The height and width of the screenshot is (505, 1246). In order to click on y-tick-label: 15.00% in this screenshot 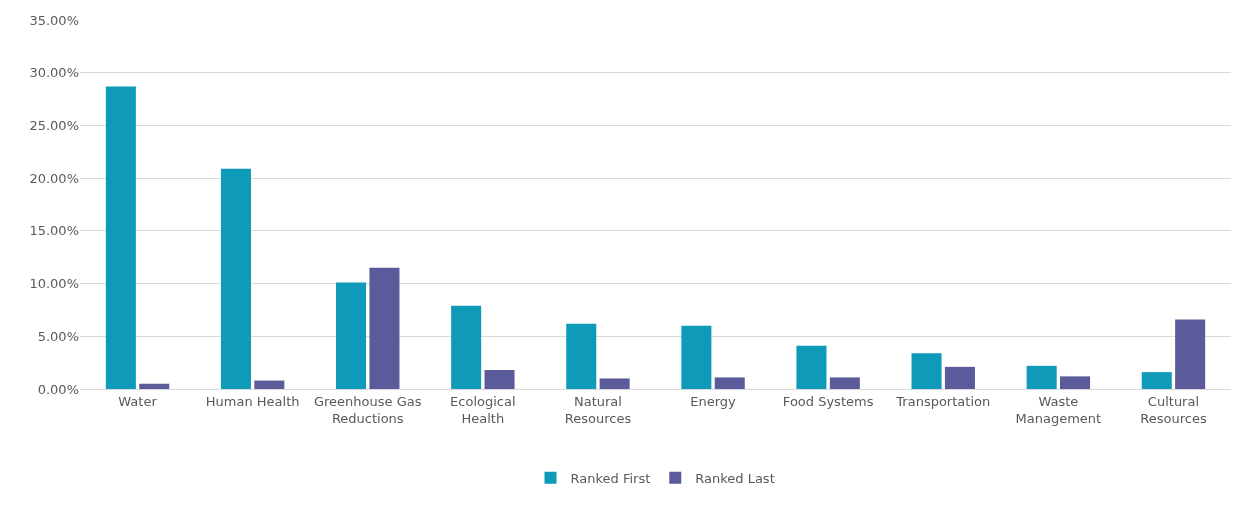, I will do `click(54, 231)`.